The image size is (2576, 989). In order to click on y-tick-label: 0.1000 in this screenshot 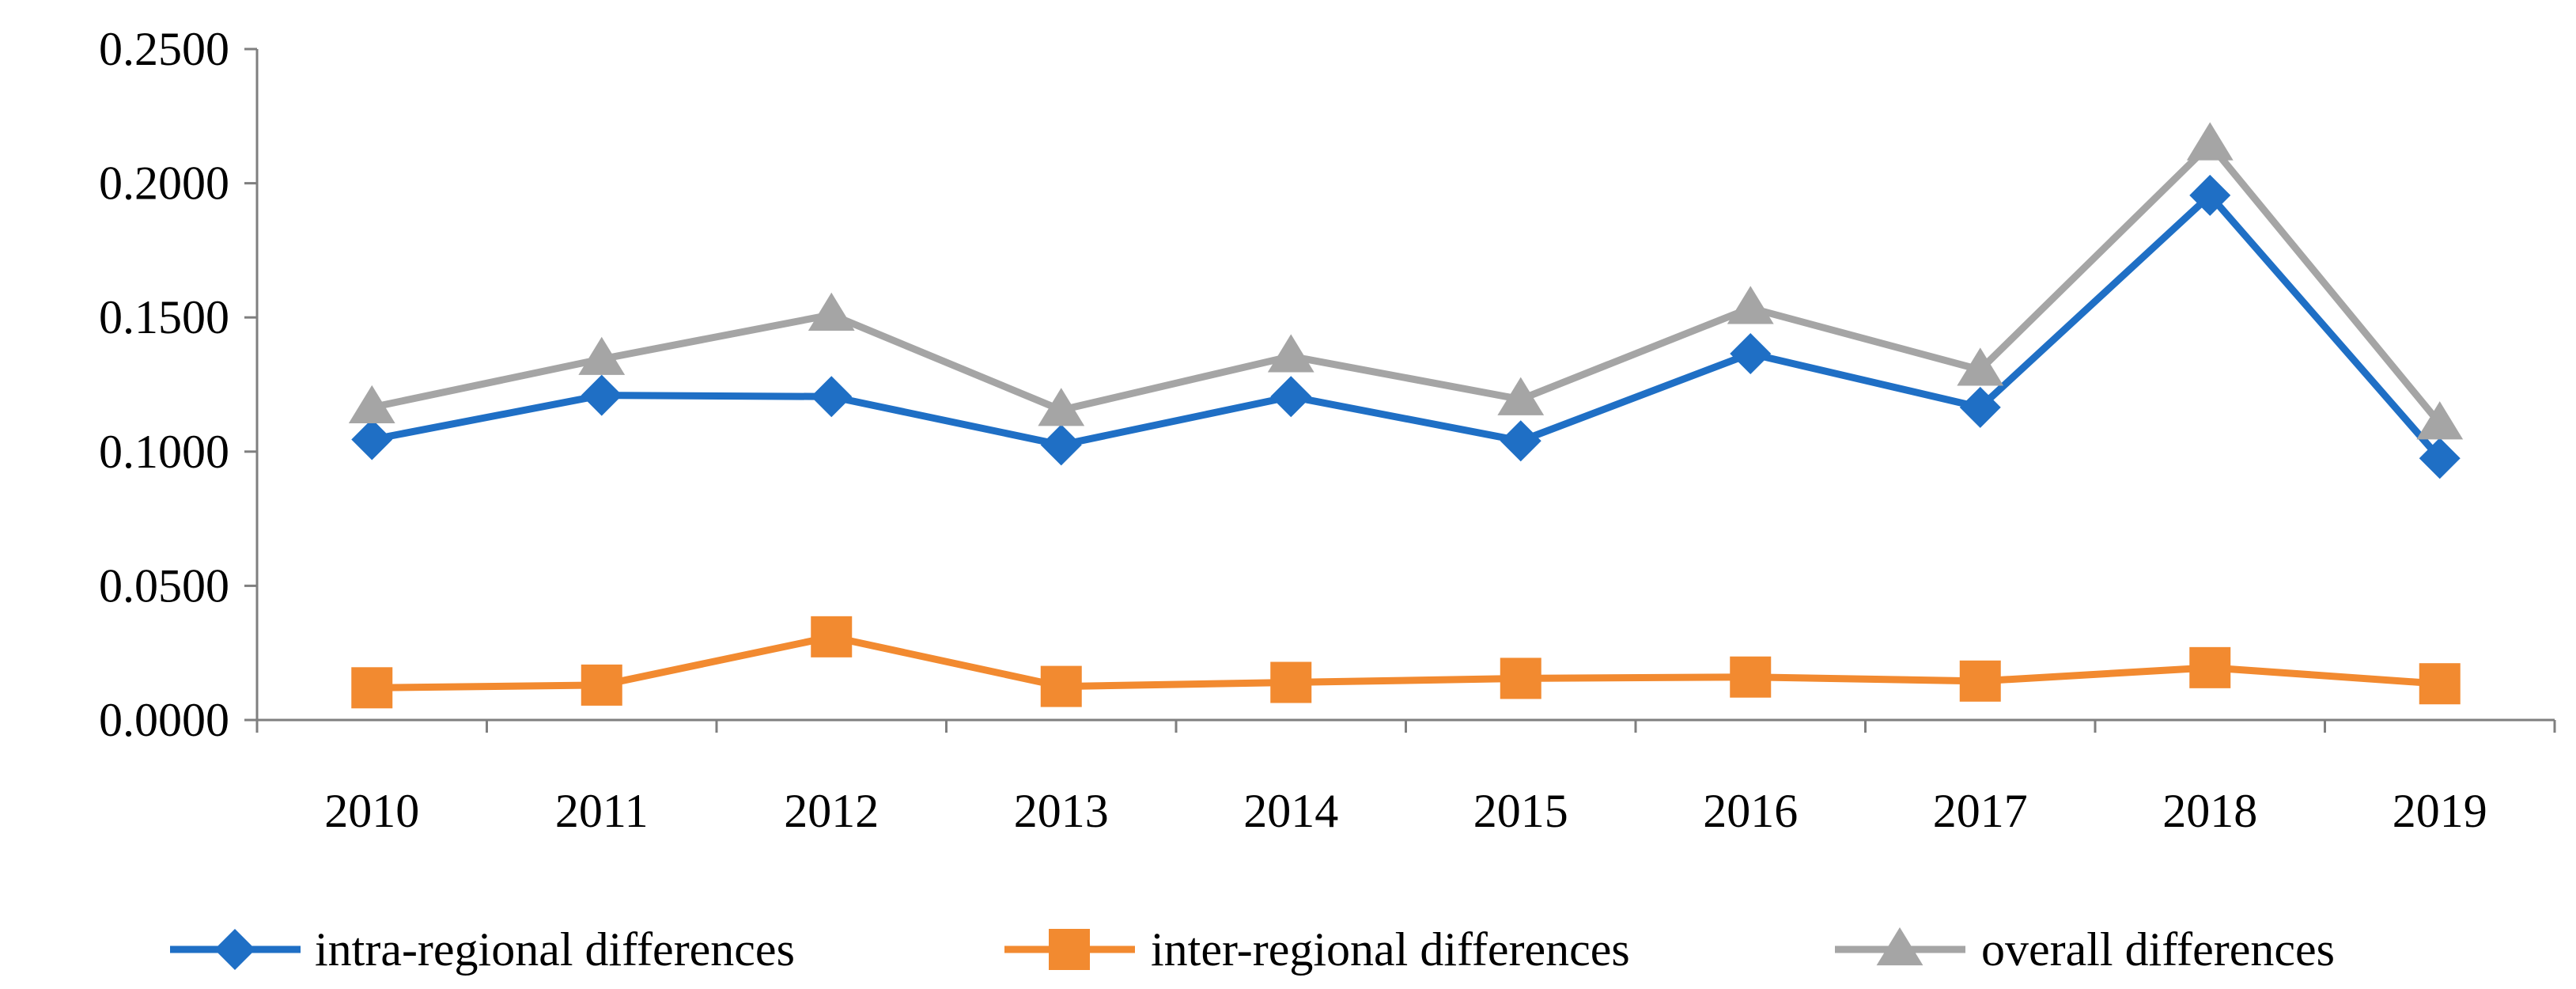, I will do `click(164, 452)`.